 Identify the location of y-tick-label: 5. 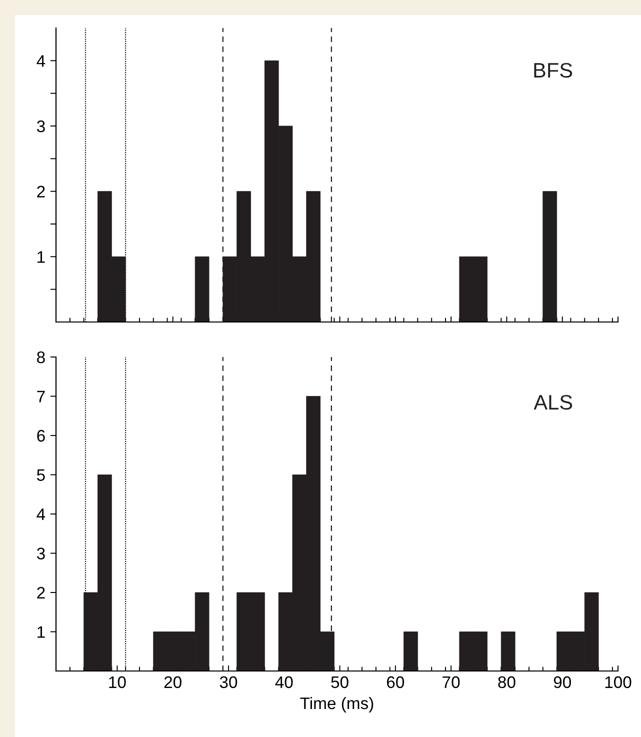
(40, 475).